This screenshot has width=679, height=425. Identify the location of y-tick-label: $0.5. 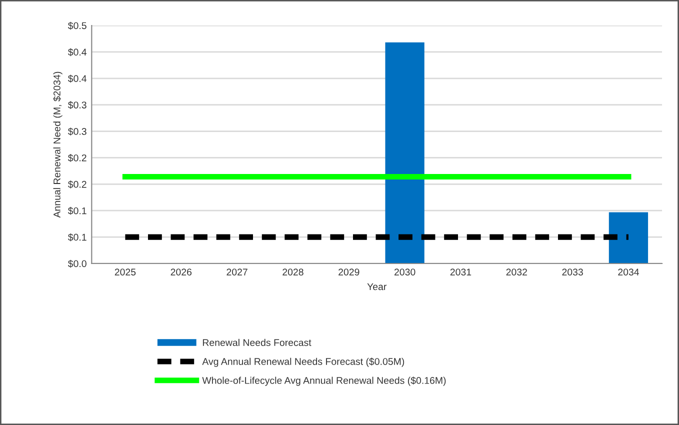
(77, 26).